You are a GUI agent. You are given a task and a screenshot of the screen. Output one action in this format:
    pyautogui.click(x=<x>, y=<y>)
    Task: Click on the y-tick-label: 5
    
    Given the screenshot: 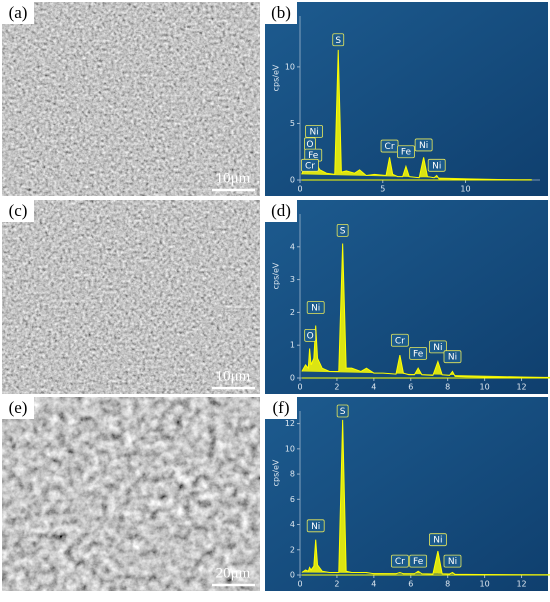 What is the action you would take?
    pyautogui.click(x=292, y=123)
    